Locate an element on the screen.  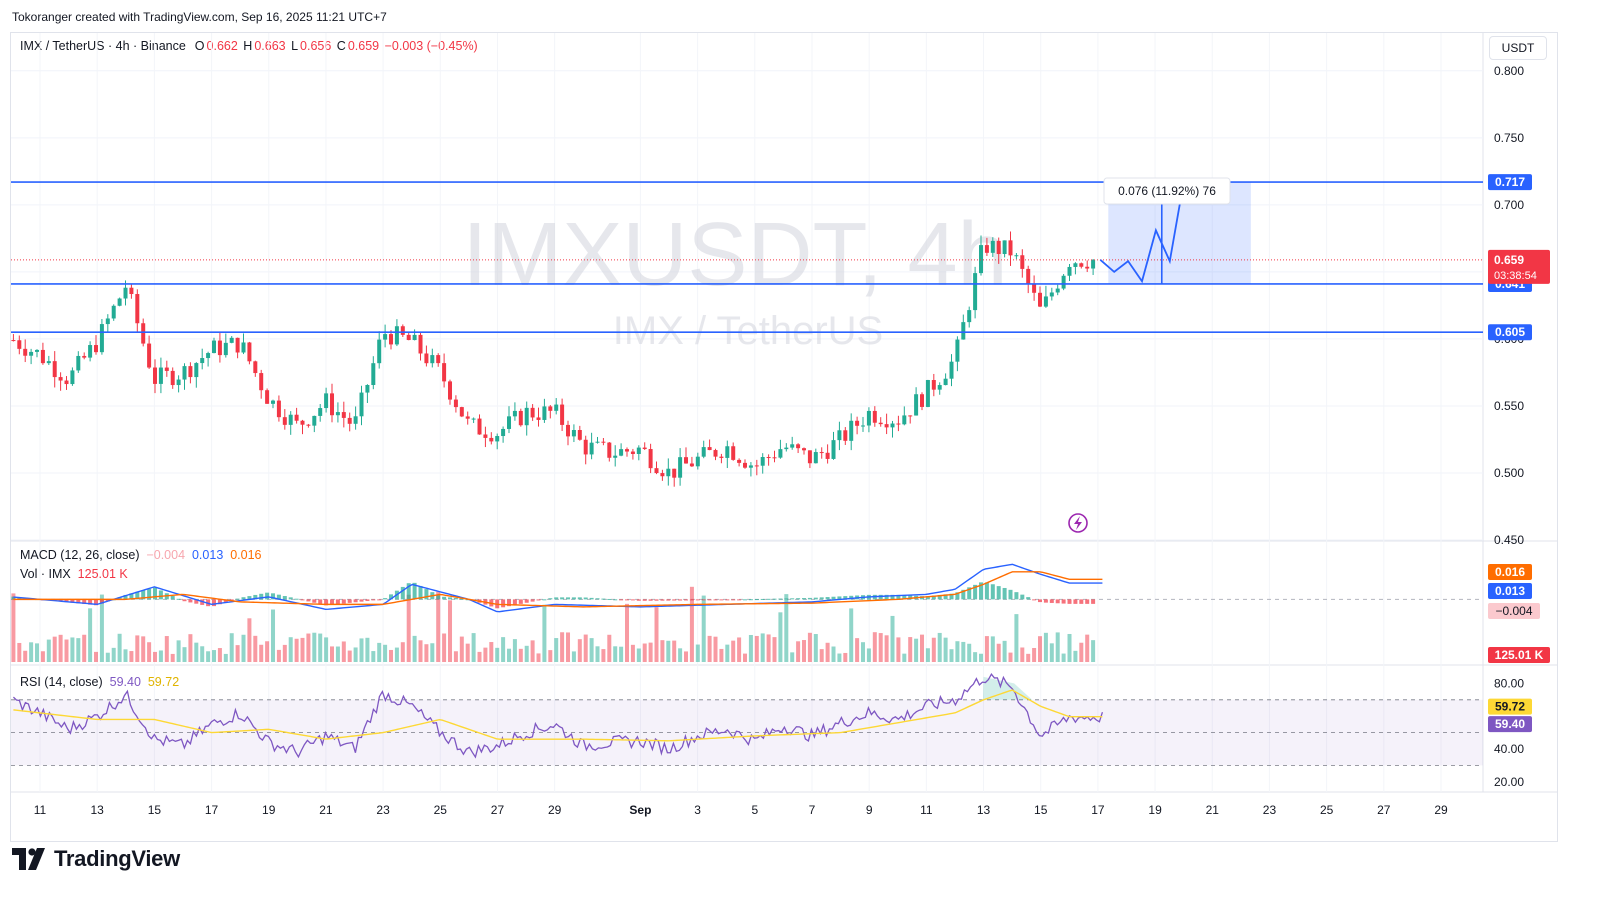
tradingview-wordmark: TradingView is located at coordinates (117, 858).